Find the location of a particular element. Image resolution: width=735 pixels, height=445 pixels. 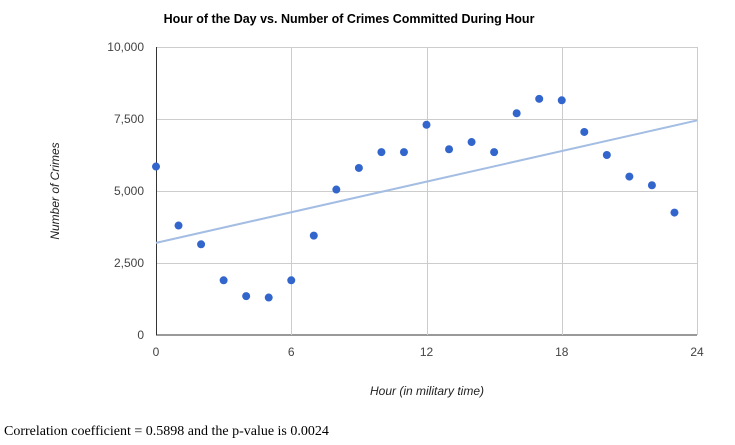

x-tick-label: 12 is located at coordinates (427, 352).